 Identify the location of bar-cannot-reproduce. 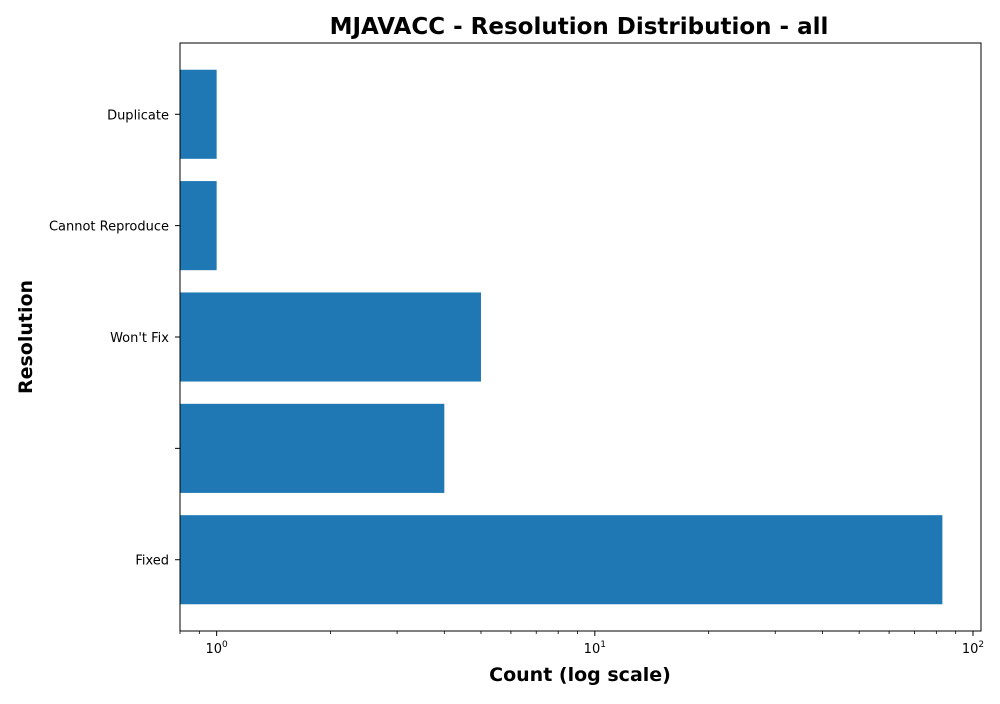
(198, 226).